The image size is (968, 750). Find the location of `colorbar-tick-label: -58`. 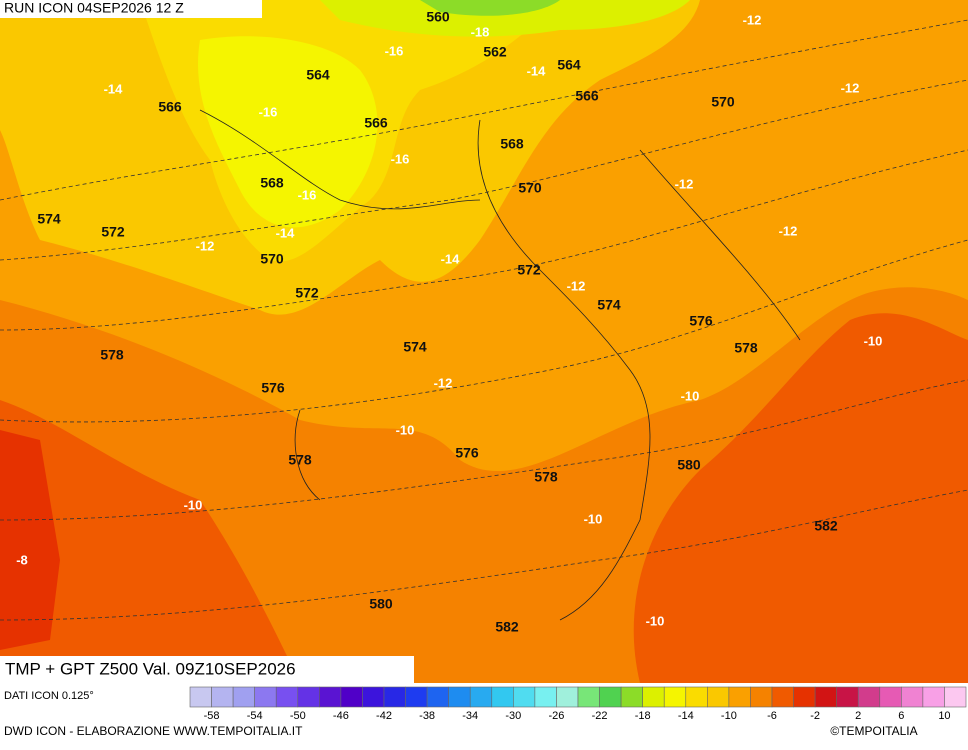

colorbar-tick-label: -58 is located at coordinates (212, 716).